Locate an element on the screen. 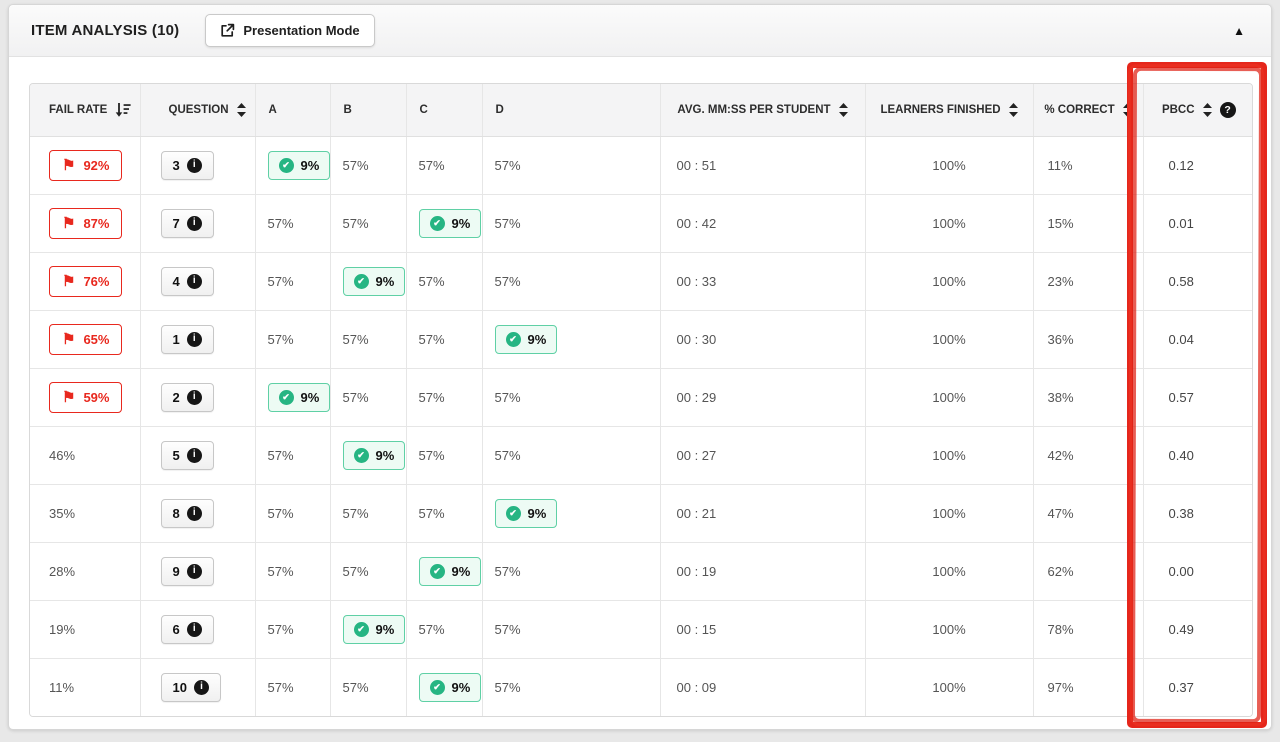  column-header-pbcc: PBCC ? is located at coordinates (1197, 110).